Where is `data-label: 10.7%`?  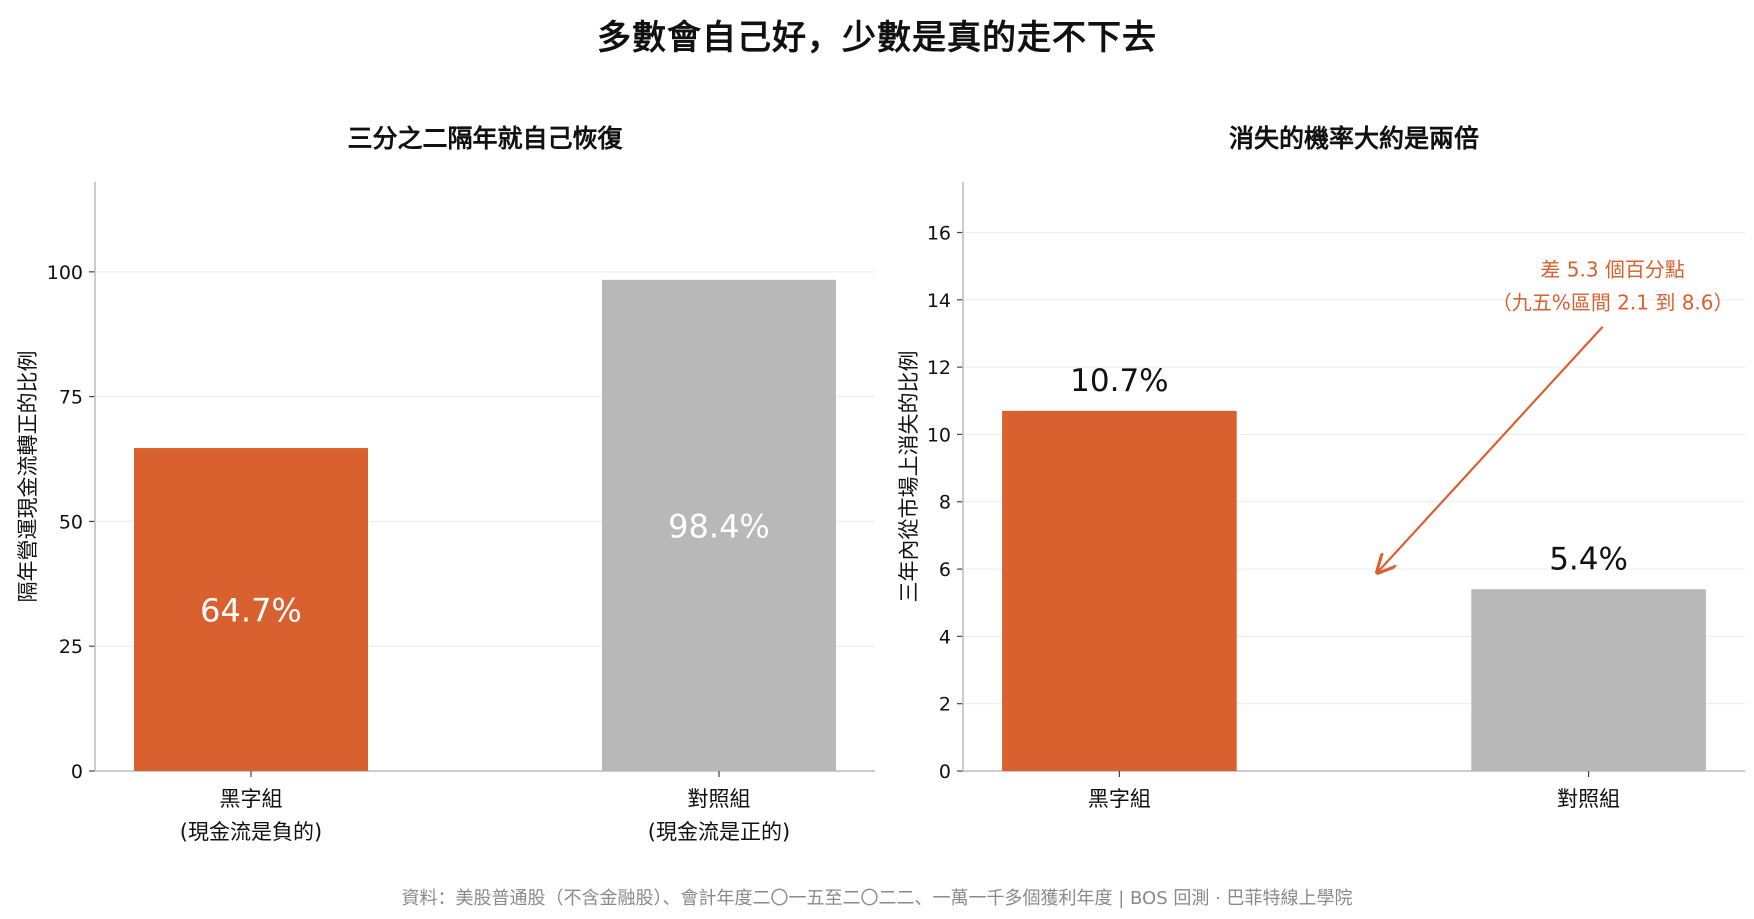
data-label: 10.7% is located at coordinates (1119, 381).